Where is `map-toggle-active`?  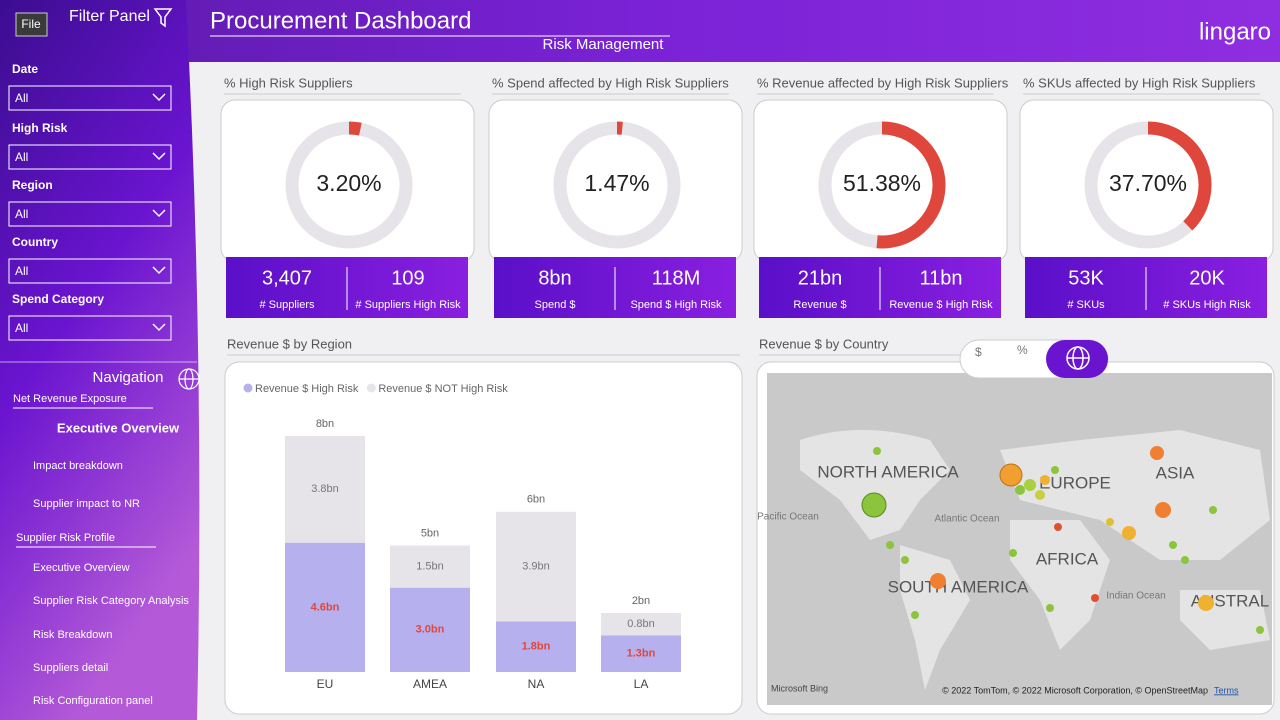
map-toggle-active is located at coordinates (1077, 359).